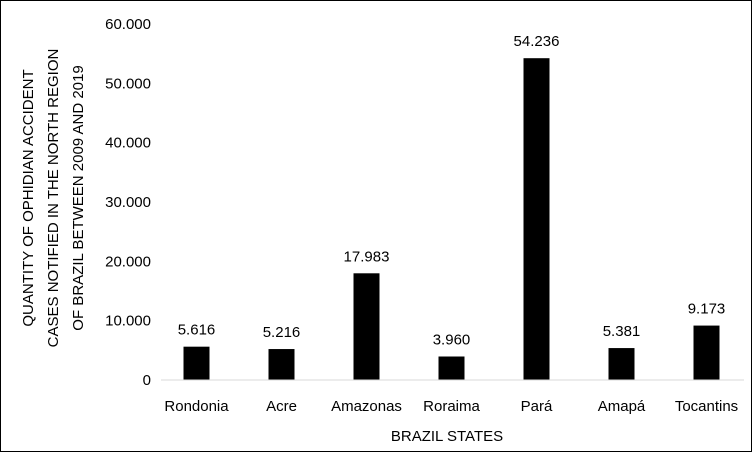 This screenshot has height=452, width=752. What do you see at coordinates (281, 406) in the screenshot?
I see `x-category-label: Acre` at bounding box center [281, 406].